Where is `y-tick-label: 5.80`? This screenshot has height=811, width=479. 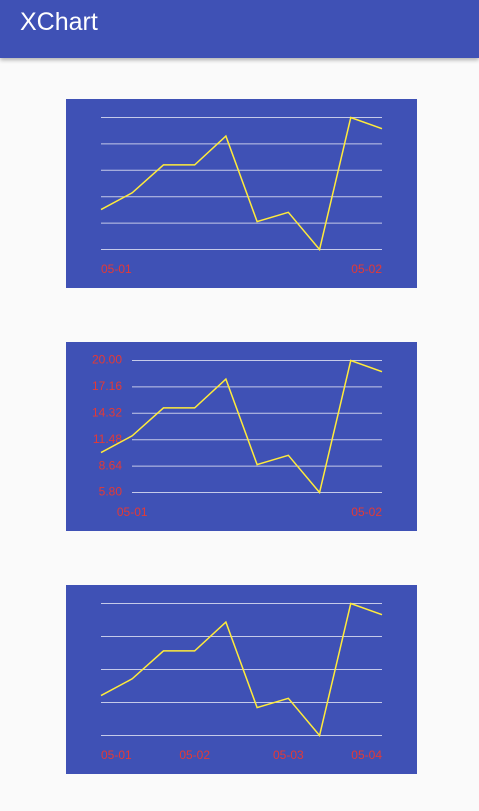 y-tick-label: 5.80 is located at coordinates (111, 492).